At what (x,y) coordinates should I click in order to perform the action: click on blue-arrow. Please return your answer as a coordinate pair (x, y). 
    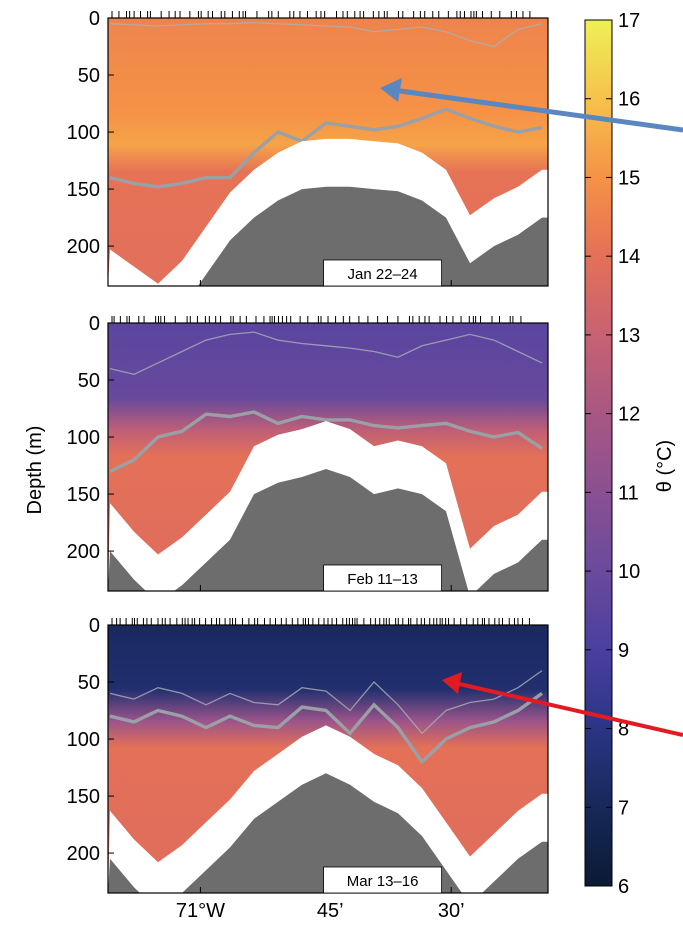
    Looking at the image, I should click on (537, 110).